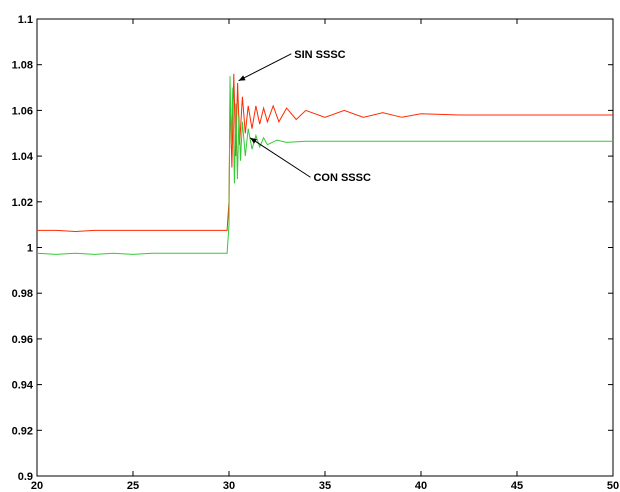 The width and height of the screenshot is (620, 492). Describe the element at coordinates (22, 203) in the screenshot. I see `y-tick-label: 1.02` at that location.